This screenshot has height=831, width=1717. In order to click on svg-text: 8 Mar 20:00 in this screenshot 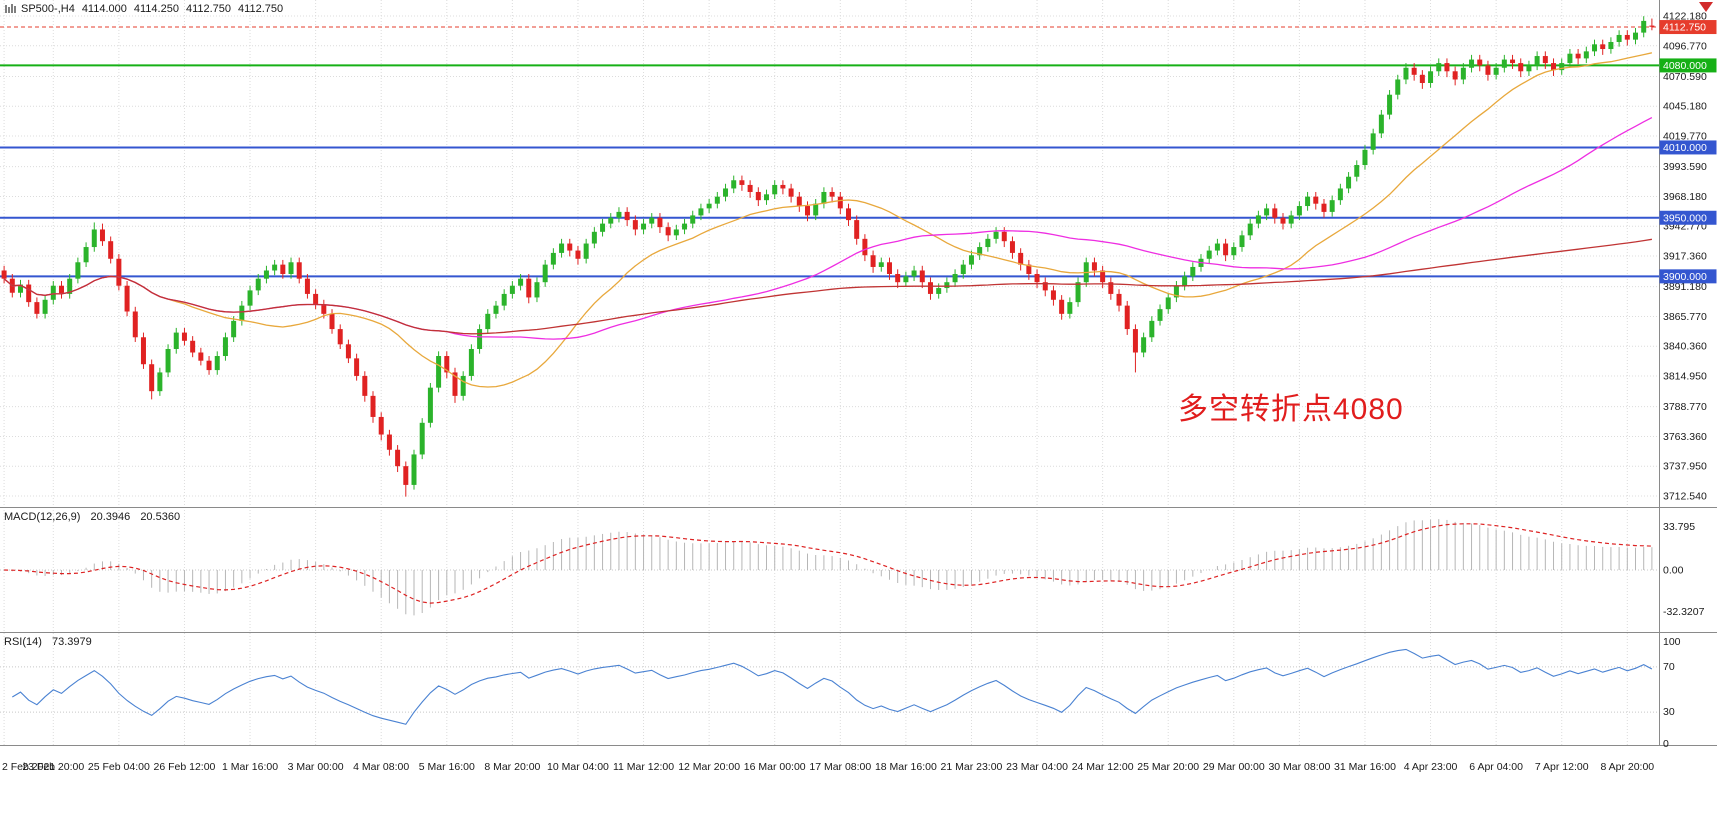, I will do `click(512, 767)`.